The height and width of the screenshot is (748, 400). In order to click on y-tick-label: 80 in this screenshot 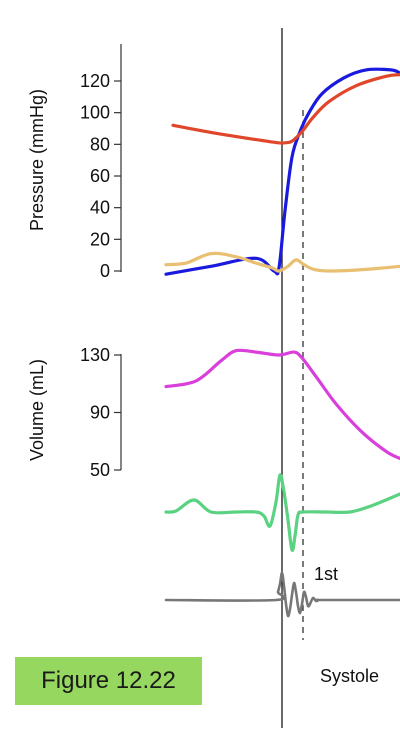, I will do `click(100, 144)`.